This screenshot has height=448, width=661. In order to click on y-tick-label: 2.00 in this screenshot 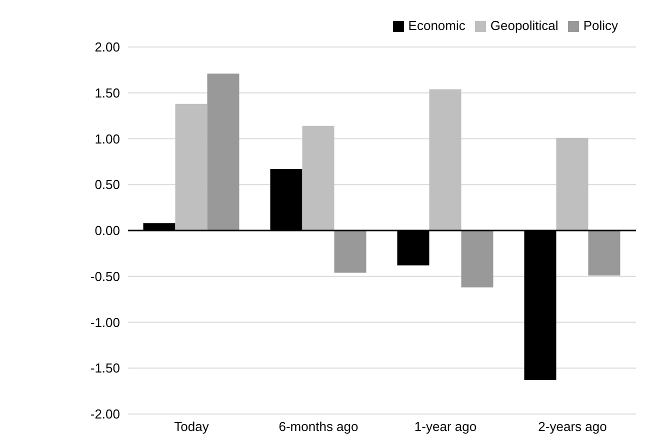, I will do `click(107, 47)`.